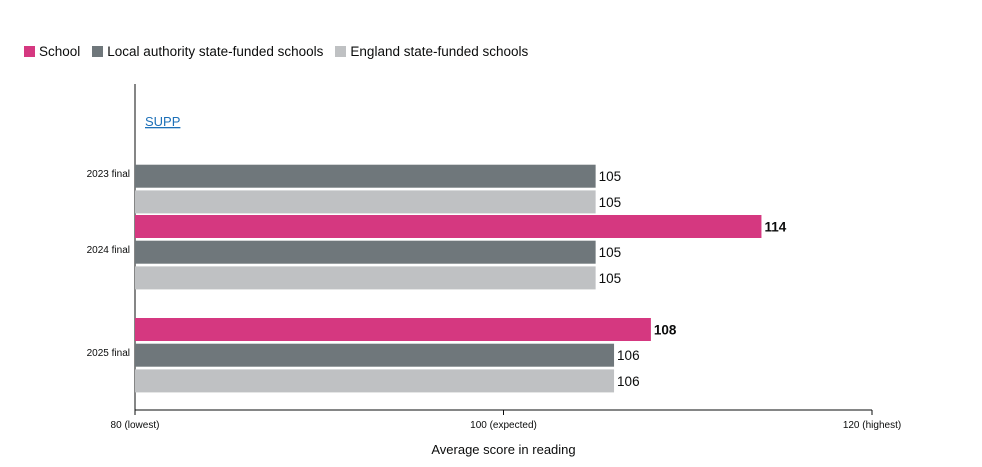  I want to click on legend-item: England state-funded schools, so click(431, 51).